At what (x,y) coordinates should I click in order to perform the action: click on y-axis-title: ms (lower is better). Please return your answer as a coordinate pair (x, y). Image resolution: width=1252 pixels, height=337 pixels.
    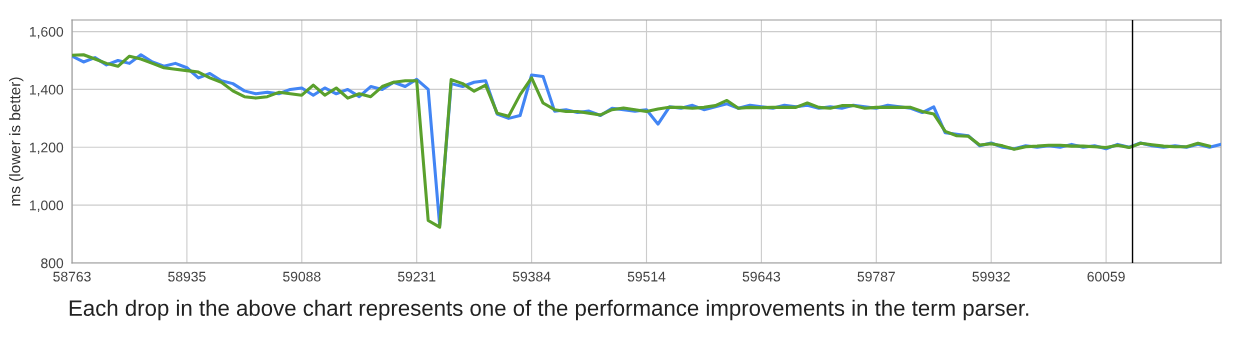
    Looking at the image, I should click on (16, 141).